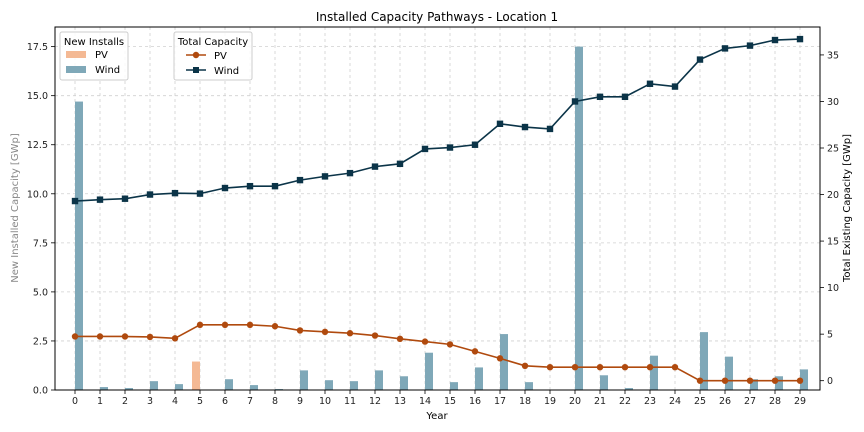  What do you see at coordinates (450, 401) in the screenshot?
I see `x-tick-label: 15` at bounding box center [450, 401].